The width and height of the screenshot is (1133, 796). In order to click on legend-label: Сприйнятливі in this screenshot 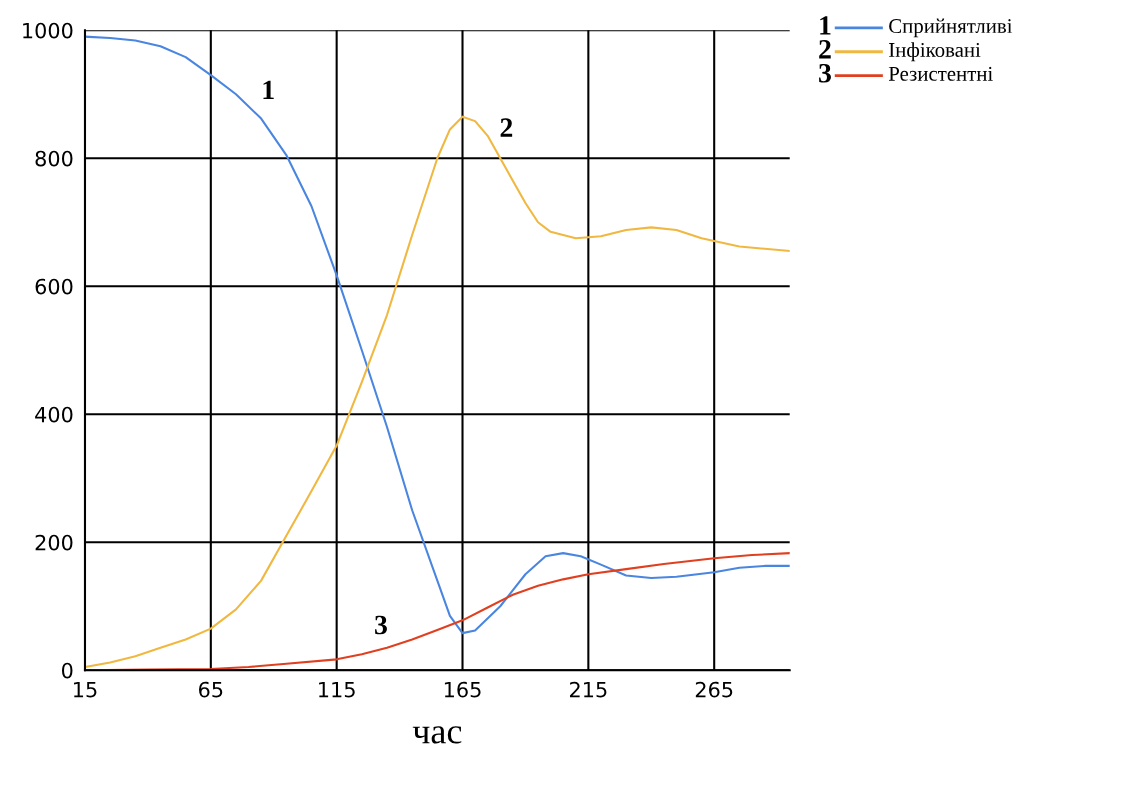, I will do `click(951, 28)`.